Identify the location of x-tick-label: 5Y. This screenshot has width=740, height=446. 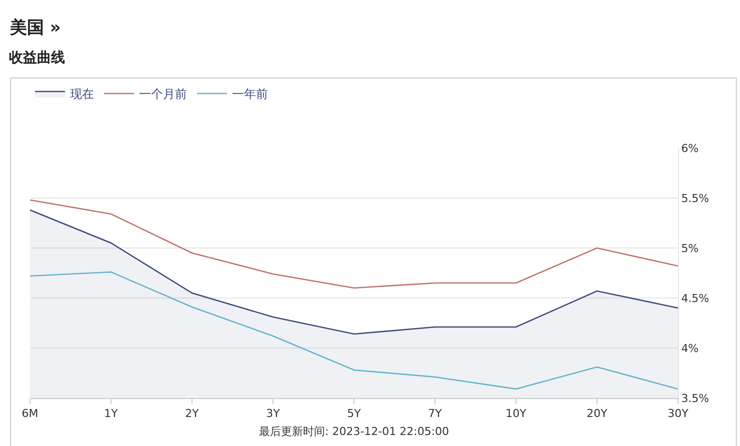
(354, 413).